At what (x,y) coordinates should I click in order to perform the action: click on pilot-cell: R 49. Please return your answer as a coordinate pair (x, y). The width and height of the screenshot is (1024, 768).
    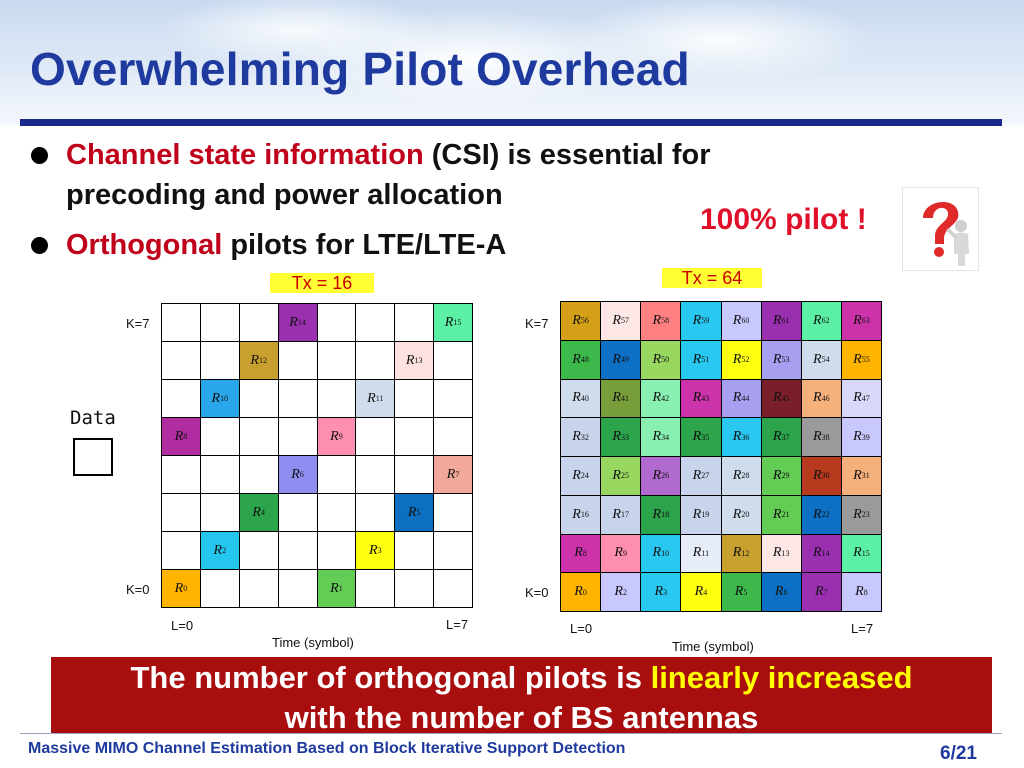
    Looking at the image, I should click on (621, 359).